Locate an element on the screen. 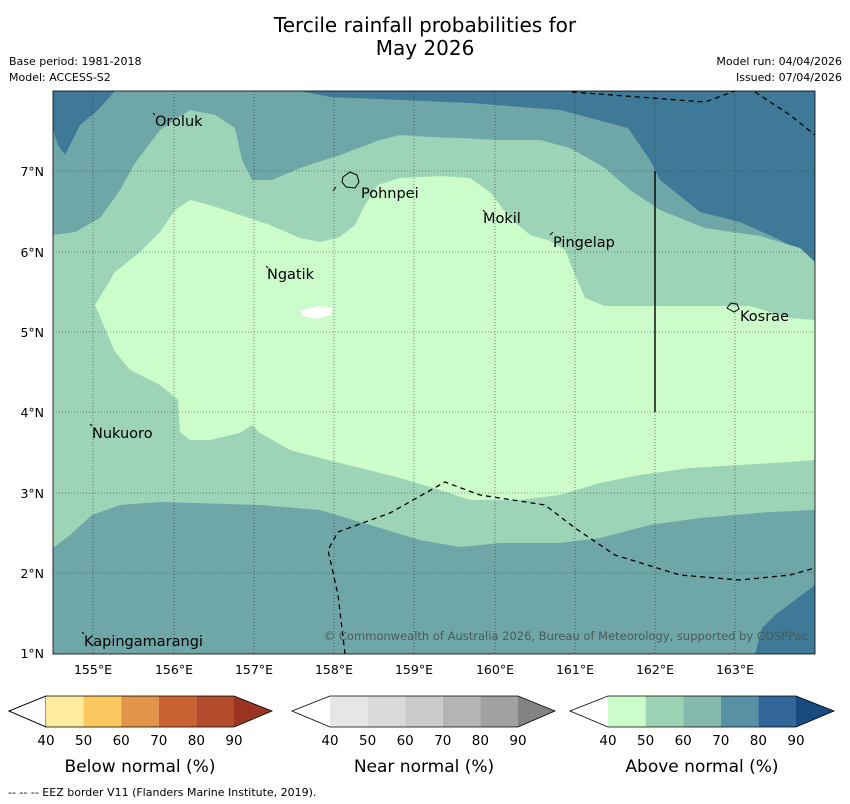 The height and width of the screenshot is (804, 850). title-line-1: Tercile rainfall probabilities for is located at coordinates (425, 25).